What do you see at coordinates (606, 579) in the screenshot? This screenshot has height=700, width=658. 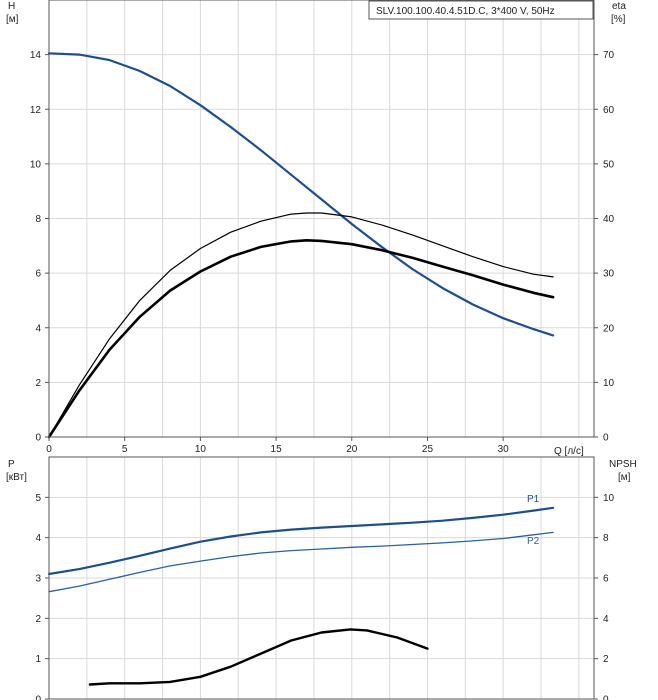 I see `bottom-right-tick-label: 6` at bounding box center [606, 579].